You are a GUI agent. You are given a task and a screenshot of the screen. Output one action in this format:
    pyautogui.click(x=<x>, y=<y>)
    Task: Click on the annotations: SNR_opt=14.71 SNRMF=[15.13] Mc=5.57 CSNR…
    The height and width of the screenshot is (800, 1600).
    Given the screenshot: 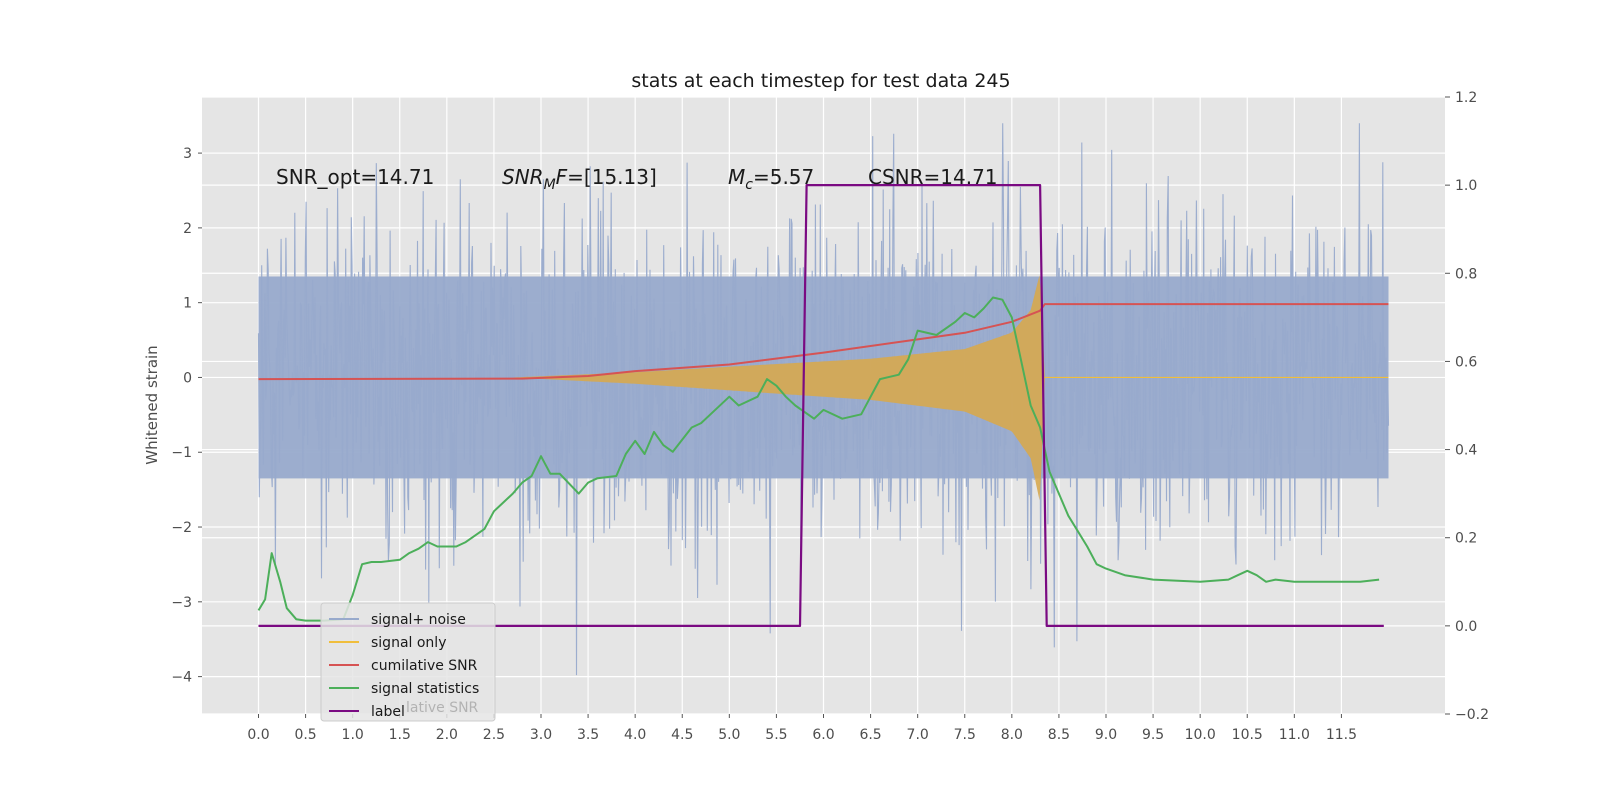 What is the action you would take?
    pyautogui.click(x=637, y=179)
    